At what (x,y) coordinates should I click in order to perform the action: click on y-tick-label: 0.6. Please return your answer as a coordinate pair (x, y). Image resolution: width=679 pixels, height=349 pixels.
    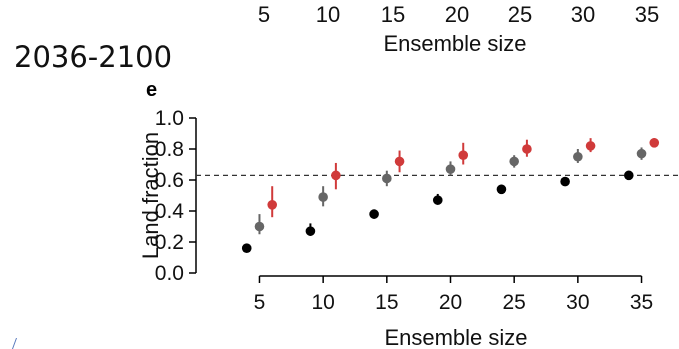
    Looking at the image, I should click on (169, 180).